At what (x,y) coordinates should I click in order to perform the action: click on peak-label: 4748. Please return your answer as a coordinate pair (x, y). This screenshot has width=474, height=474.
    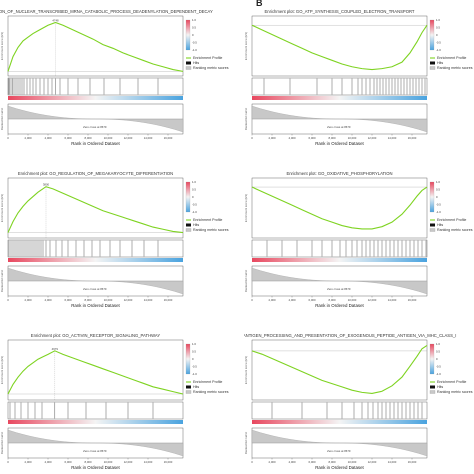
    Looking at the image, I should click on (55, 20).